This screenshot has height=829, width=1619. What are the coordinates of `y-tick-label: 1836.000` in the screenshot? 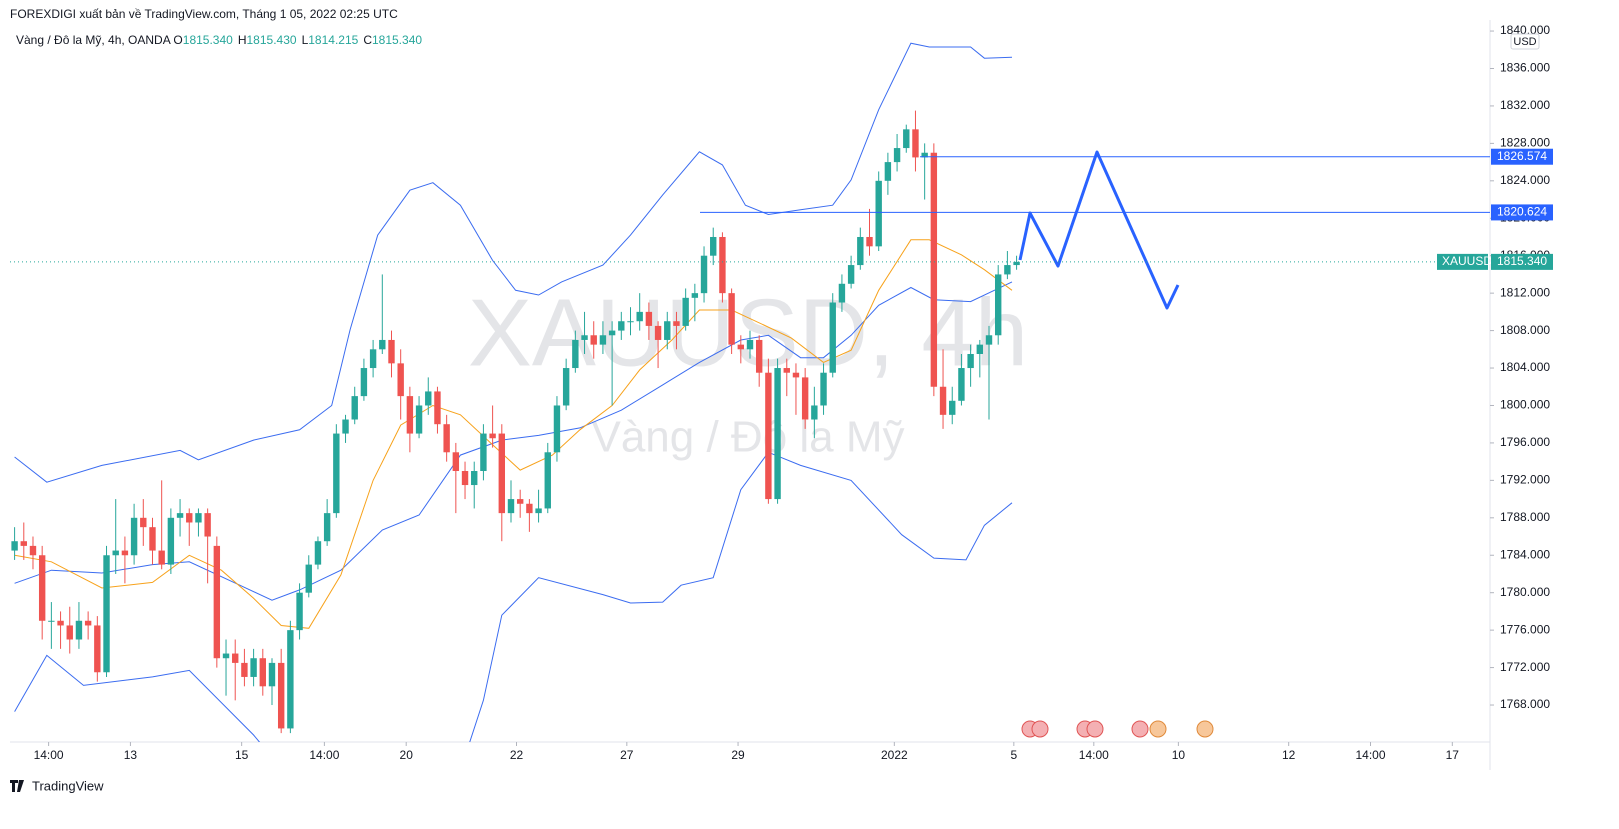 It's located at (1525, 68).